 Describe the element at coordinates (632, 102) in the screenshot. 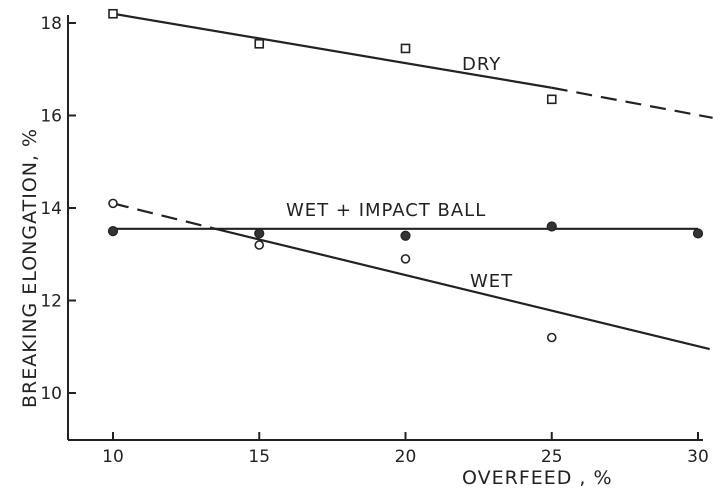

I see `fit-line-dashed-dry` at that location.